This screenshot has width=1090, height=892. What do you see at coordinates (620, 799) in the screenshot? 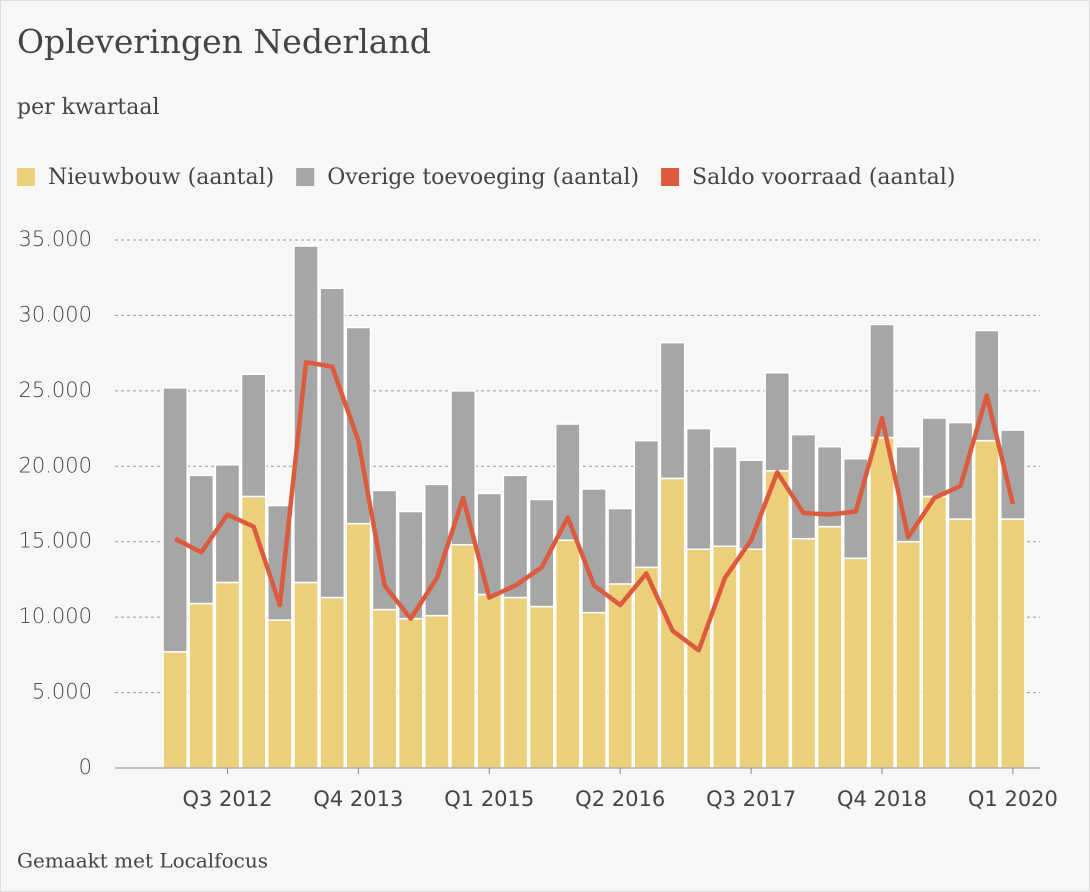
I see `x-tick-label: Q2 2016` at bounding box center [620, 799].